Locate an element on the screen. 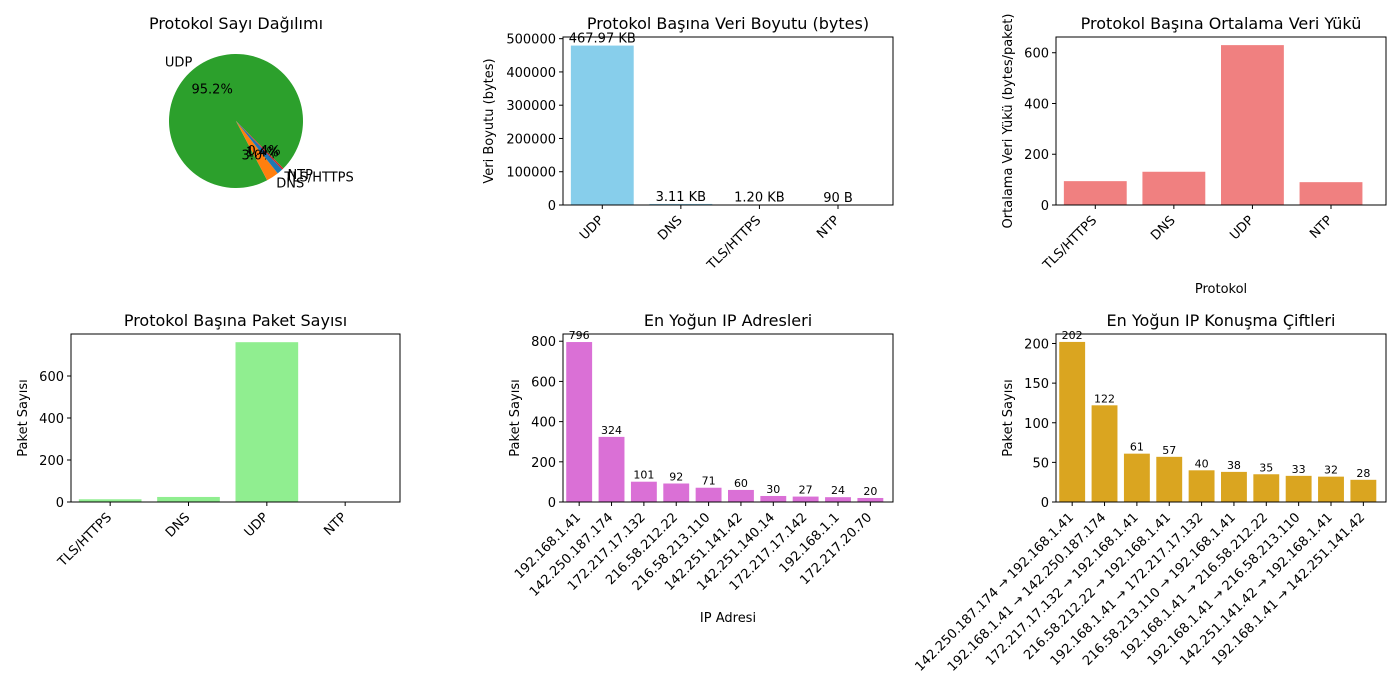  pie-label: UDP is located at coordinates (179, 63).